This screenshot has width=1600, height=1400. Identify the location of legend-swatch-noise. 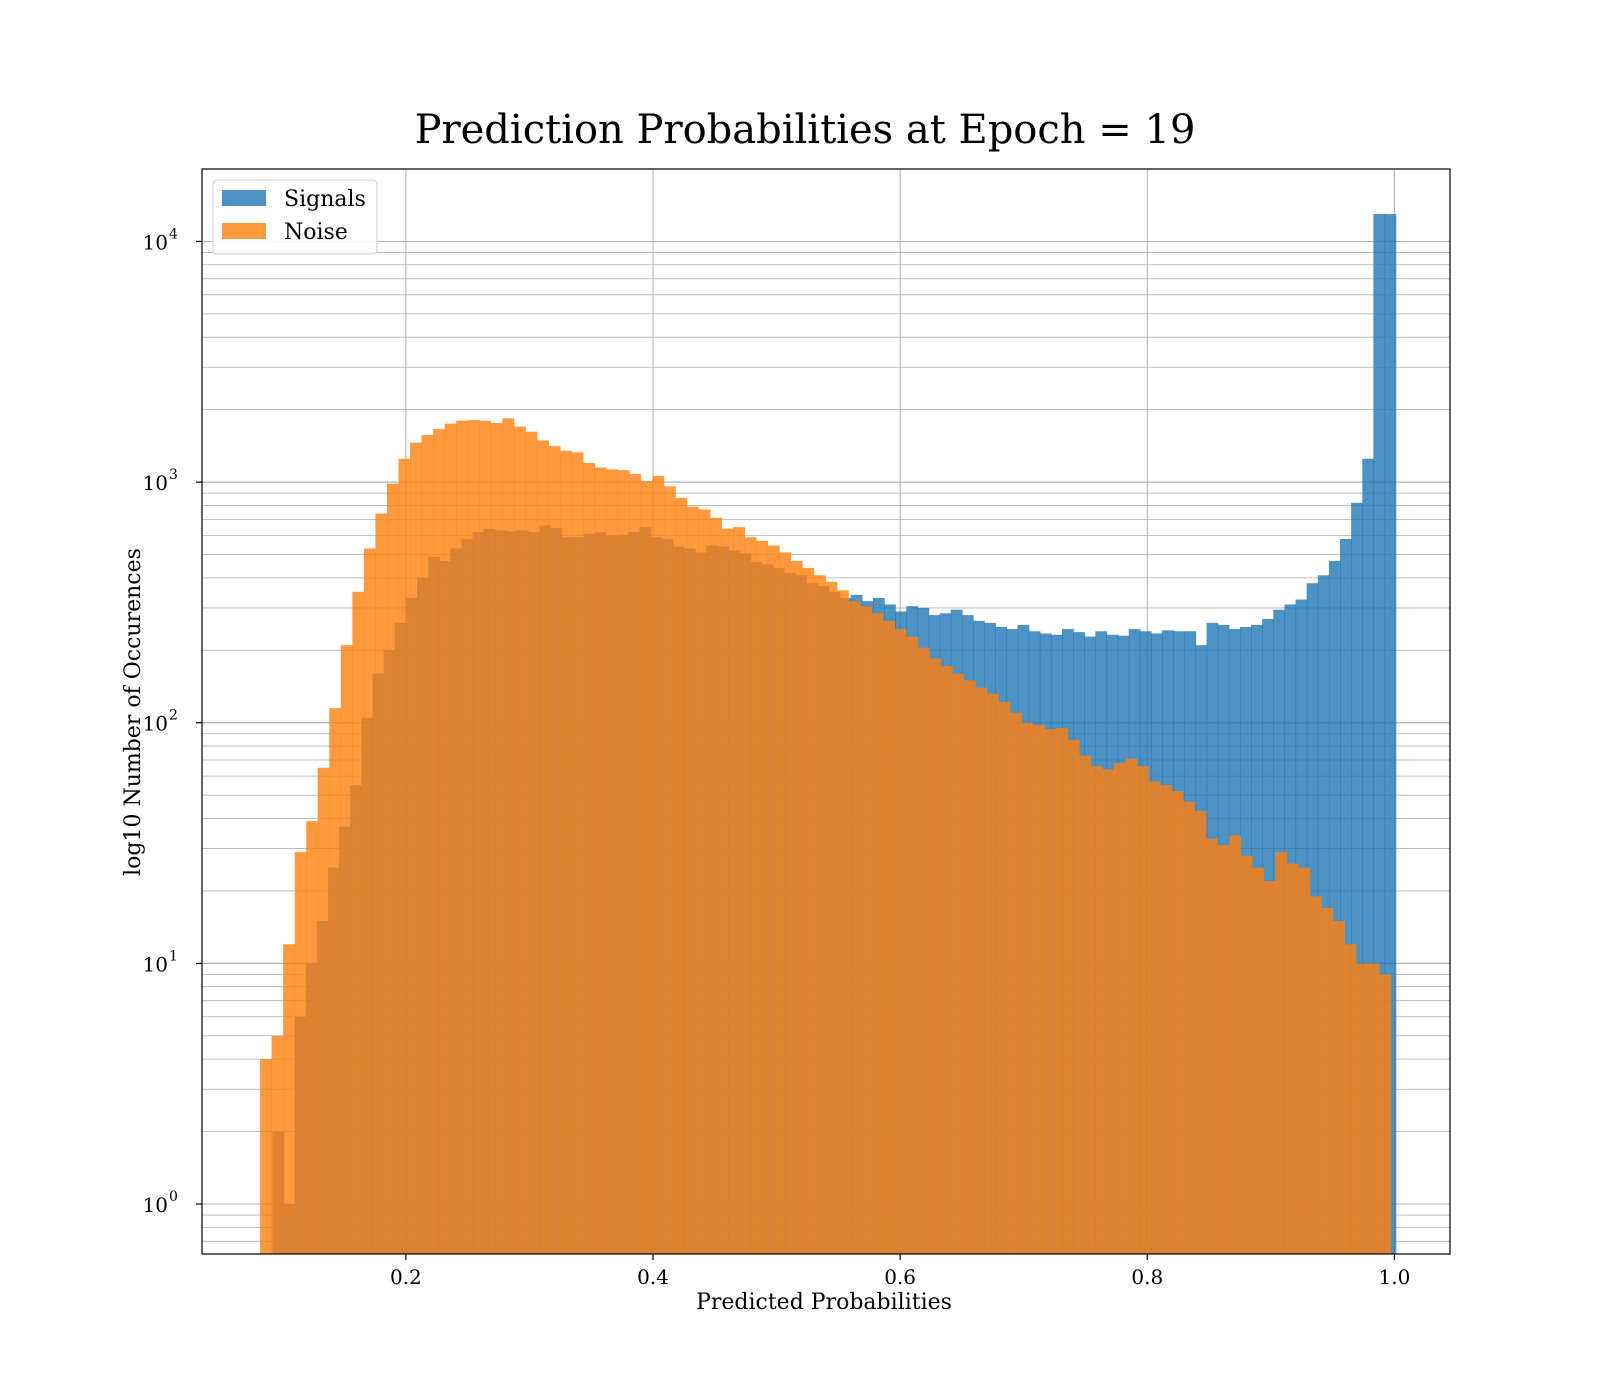
(244, 231).